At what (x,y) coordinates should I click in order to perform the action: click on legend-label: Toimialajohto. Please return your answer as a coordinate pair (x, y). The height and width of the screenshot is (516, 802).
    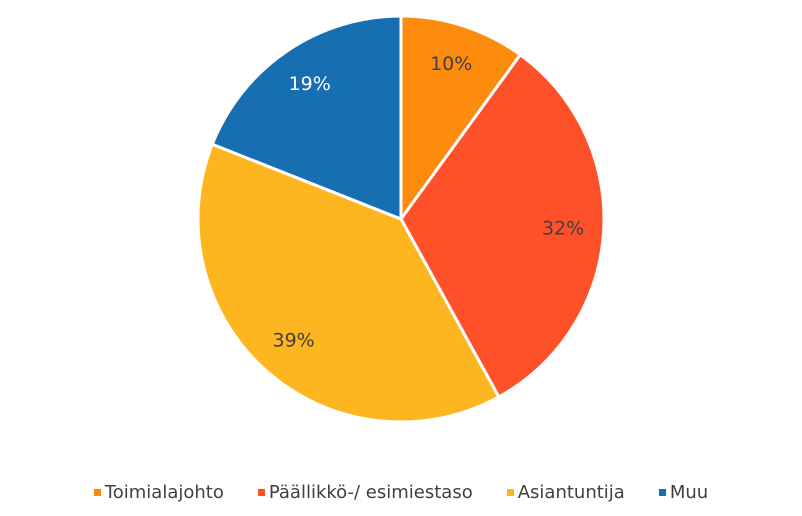
    Looking at the image, I should click on (164, 492).